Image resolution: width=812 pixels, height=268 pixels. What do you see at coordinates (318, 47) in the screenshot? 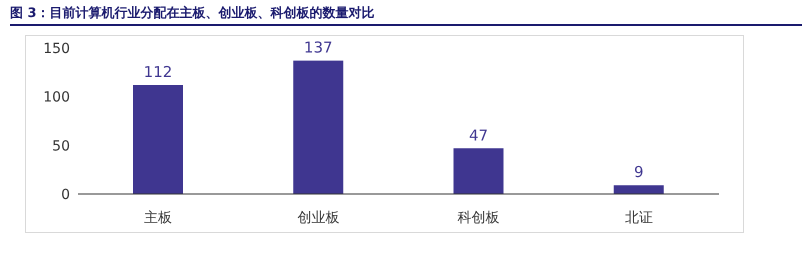
I see `data-label: 137` at bounding box center [318, 47].